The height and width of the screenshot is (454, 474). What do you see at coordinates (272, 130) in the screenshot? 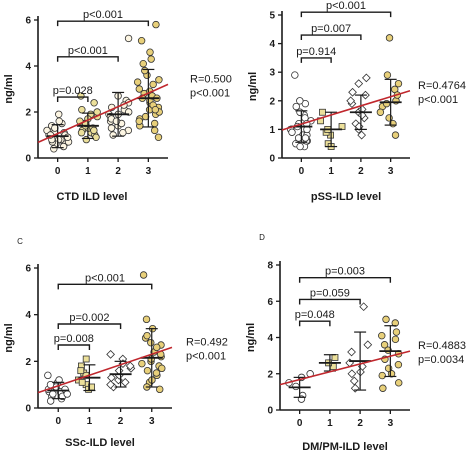
I see `y-tick-label: 1` at bounding box center [272, 130].